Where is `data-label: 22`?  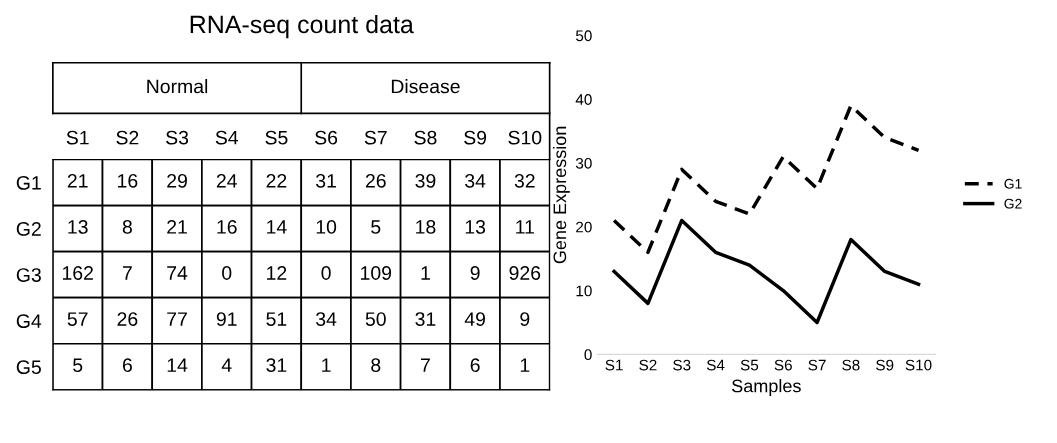 data-label: 22 is located at coordinates (276, 180).